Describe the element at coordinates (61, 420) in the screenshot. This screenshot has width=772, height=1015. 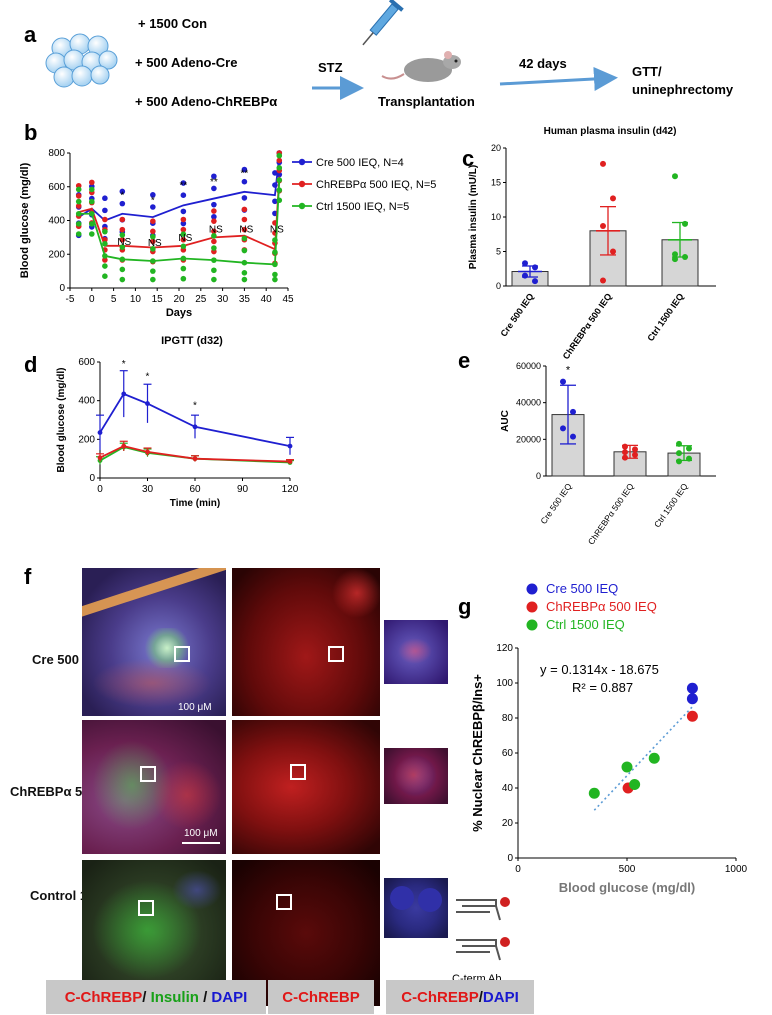
I see `y-axis-label: Blood glucose (mg/dl)` at that location.